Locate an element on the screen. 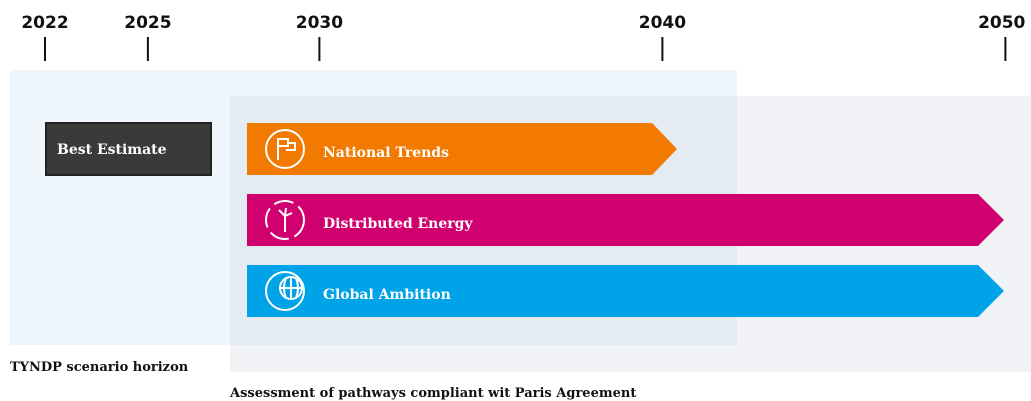 The height and width of the screenshot is (401, 1031). icon-turbine is located at coordinates (285, 219).